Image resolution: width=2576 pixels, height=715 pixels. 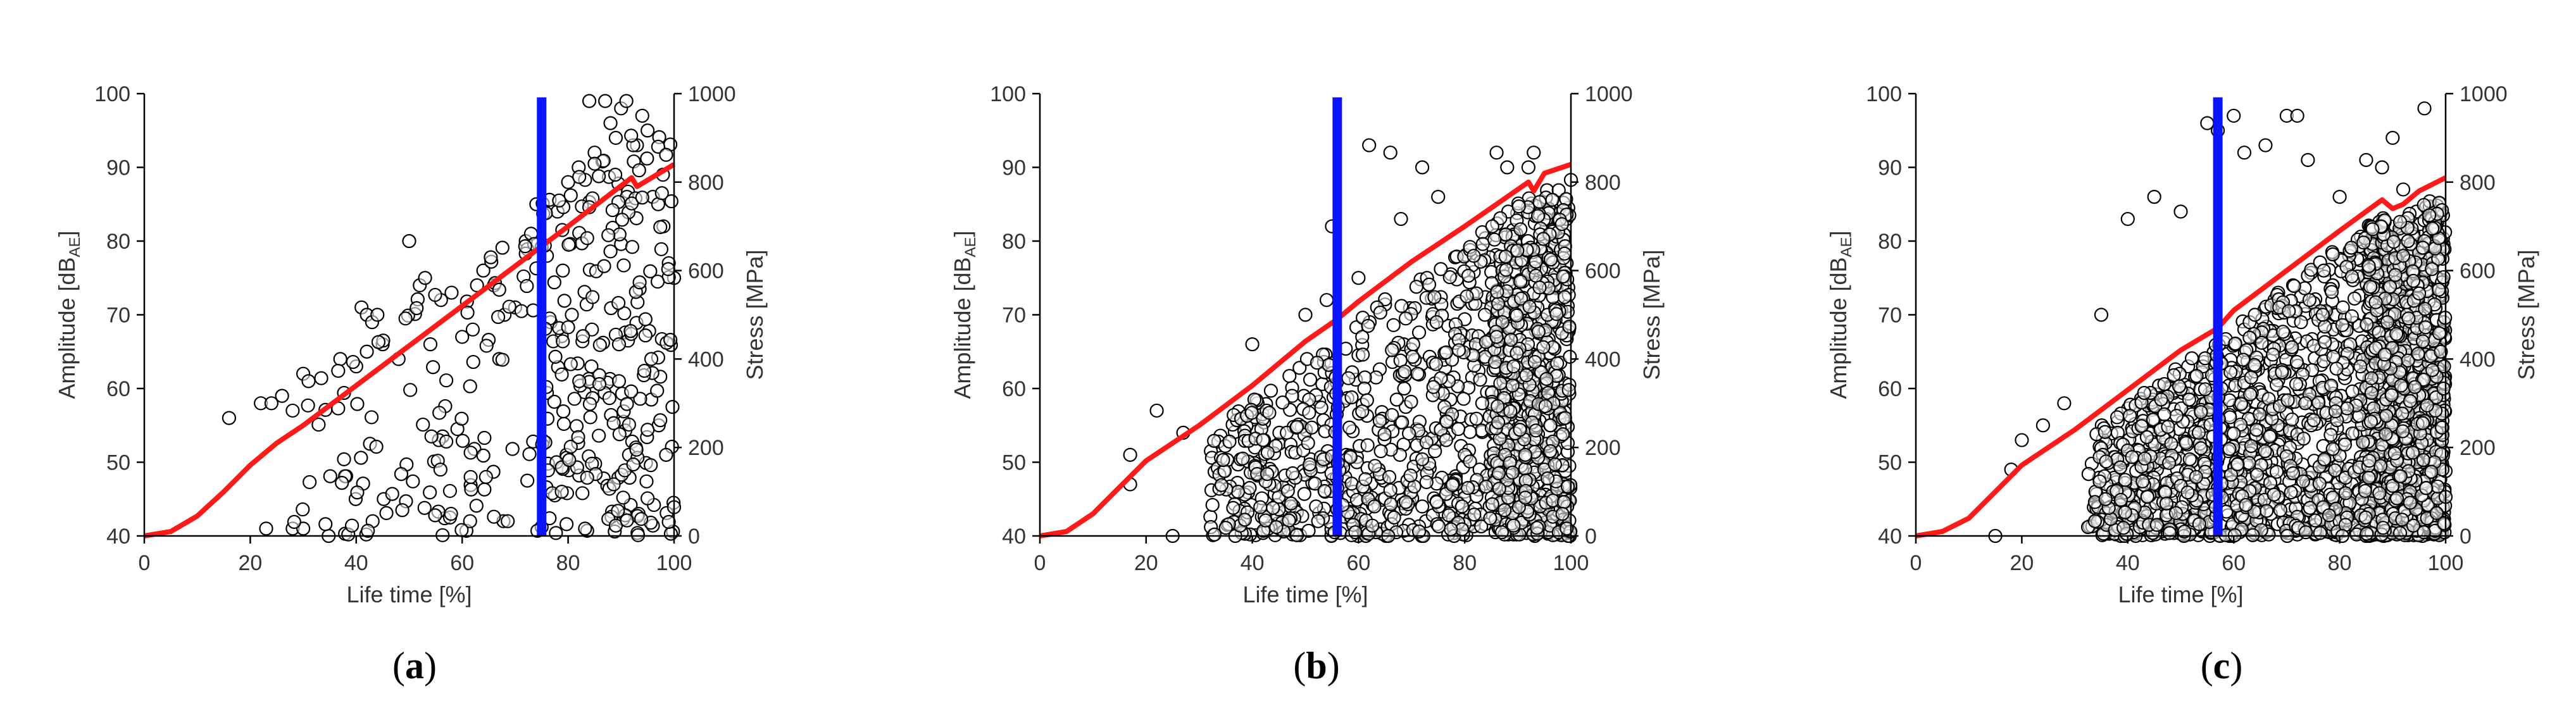 What do you see at coordinates (1890, 242) in the screenshot?
I see `y-tick-label: 80` at bounding box center [1890, 242].